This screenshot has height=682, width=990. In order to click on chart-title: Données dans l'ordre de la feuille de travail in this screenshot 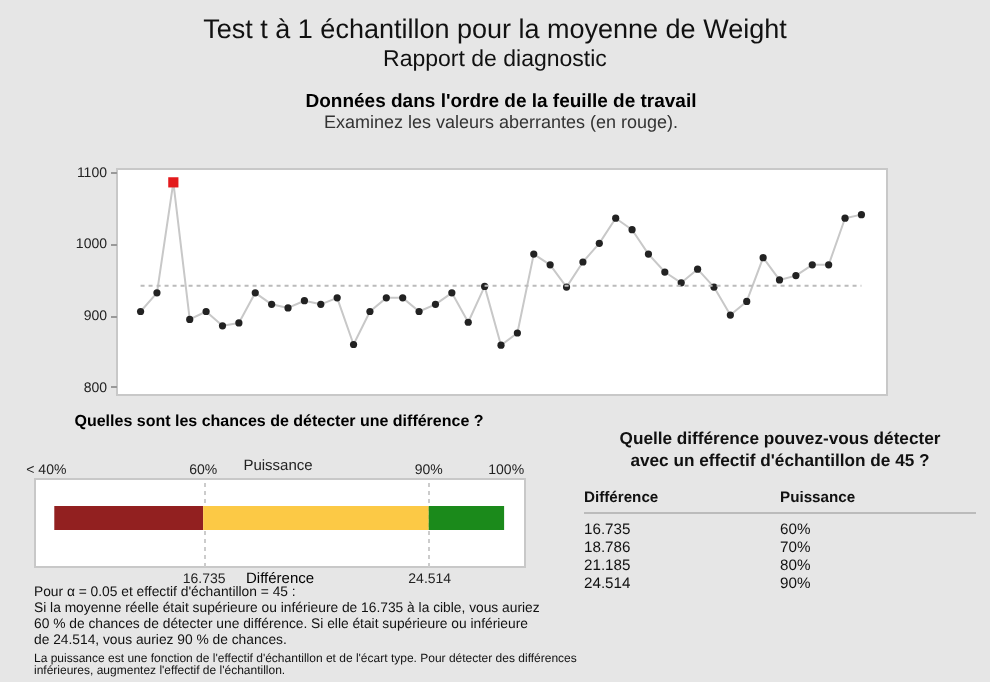, I will do `click(501, 101)`.